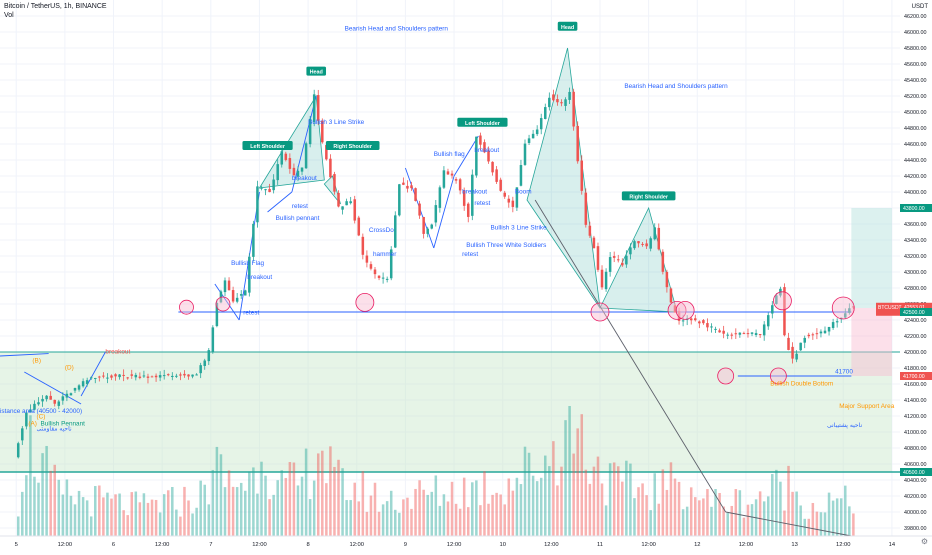  I want to click on time-tick-label: 12, so click(697, 545).